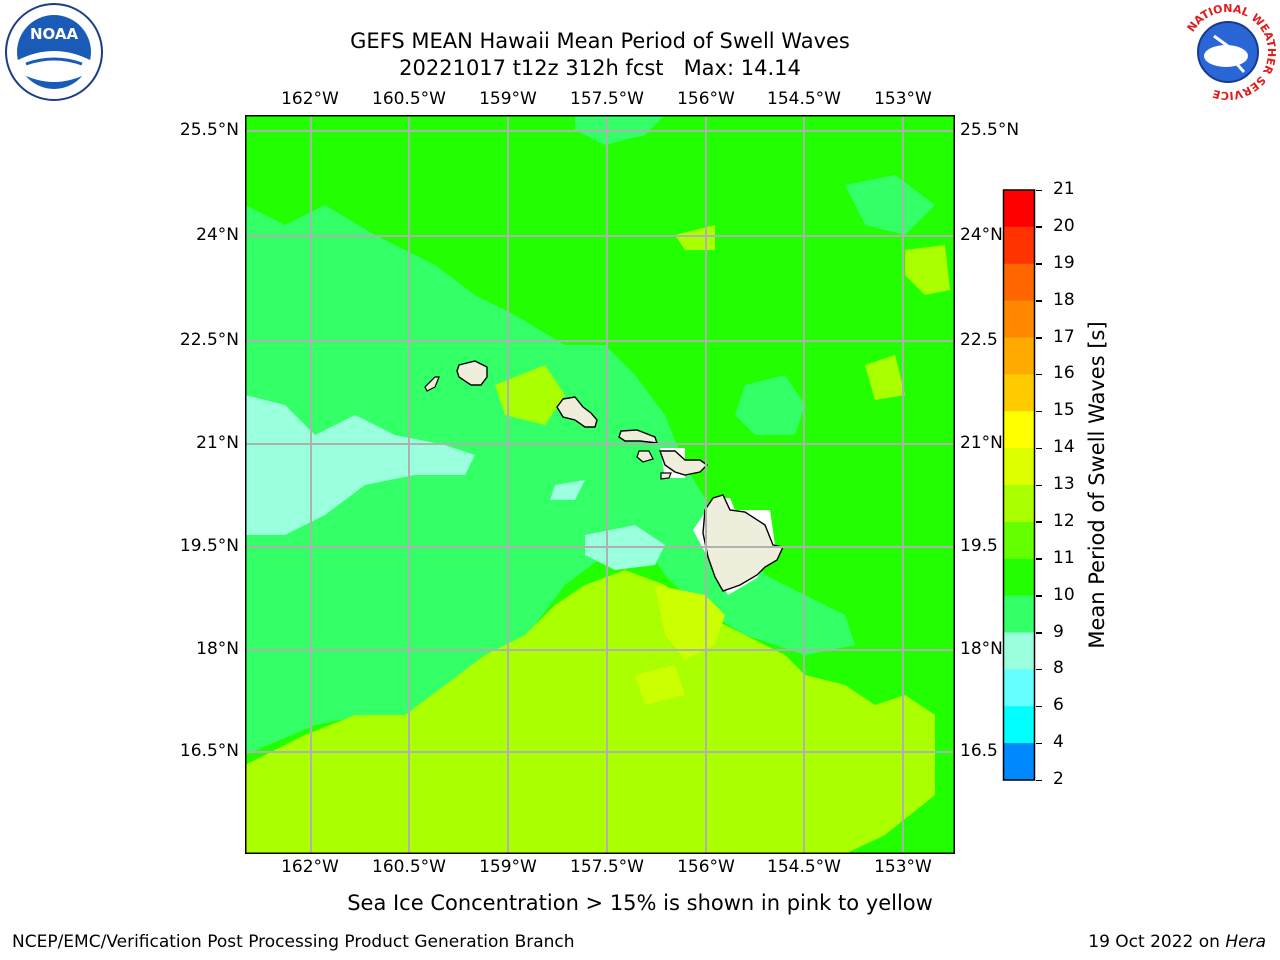 This screenshot has height=960, width=1280. I want to click on lon-label-bottom-1: 162°W, so click(310, 867).